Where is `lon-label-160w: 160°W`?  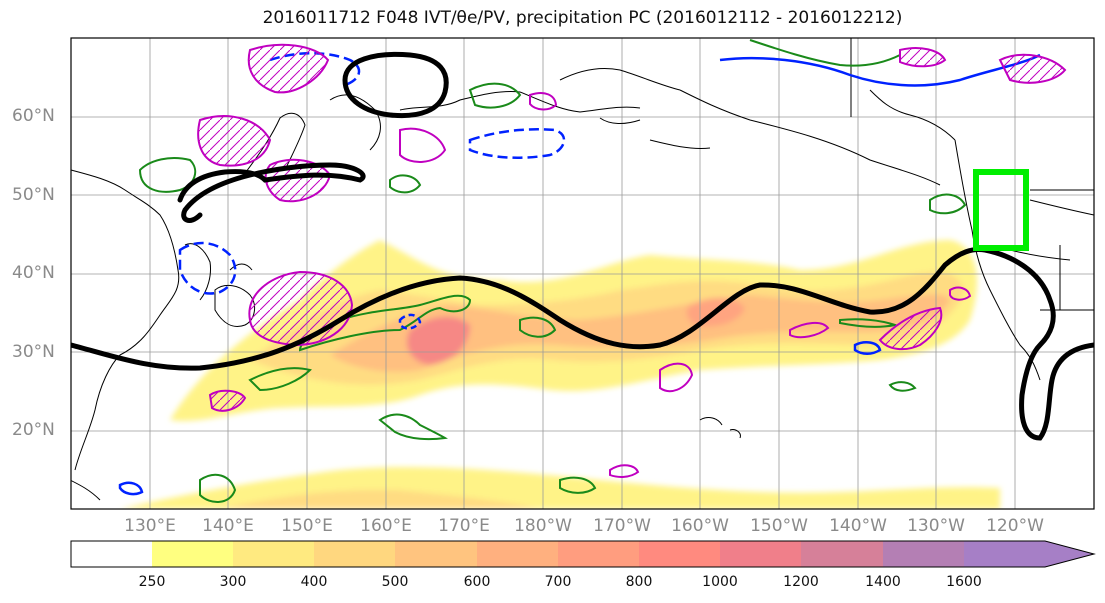 lon-label-160w: 160°W is located at coordinates (700, 526).